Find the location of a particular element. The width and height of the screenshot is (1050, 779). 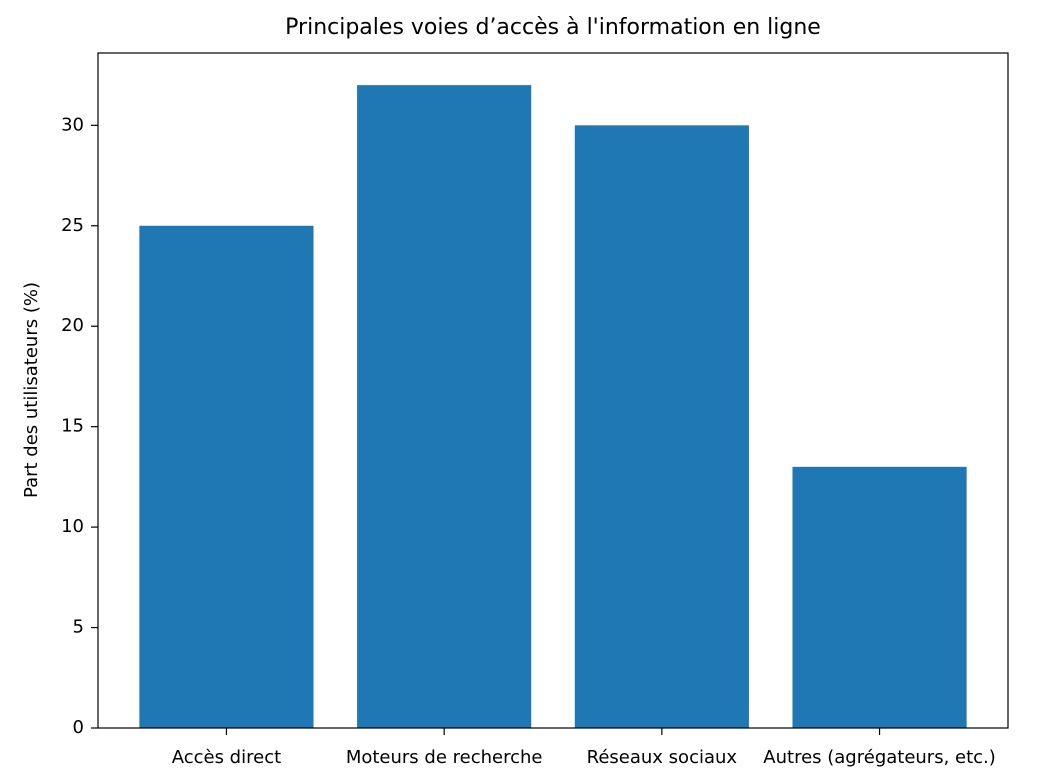

y-tick-label: 0 is located at coordinates (78, 727).